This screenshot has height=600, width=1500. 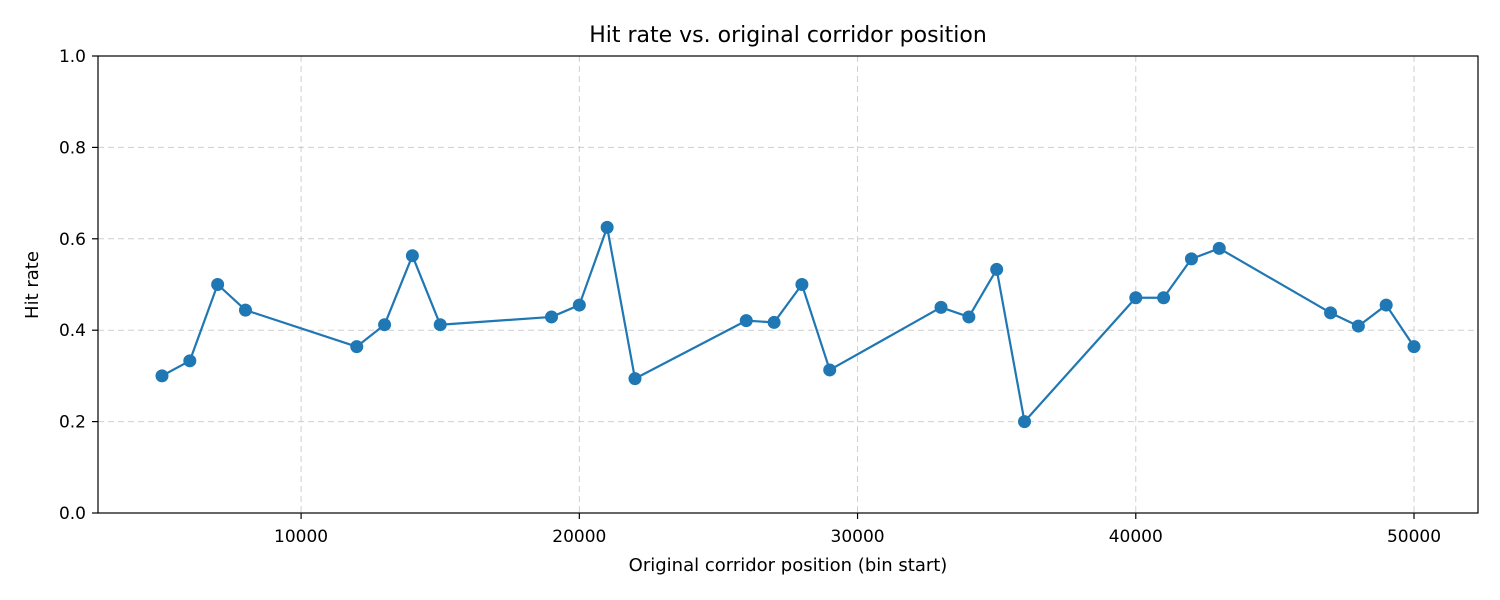 What do you see at coordinates (788, 565) in the screenshot?
I see `x-axis-label: Original corridor position (bin start)` at bounding box center [788, 565].